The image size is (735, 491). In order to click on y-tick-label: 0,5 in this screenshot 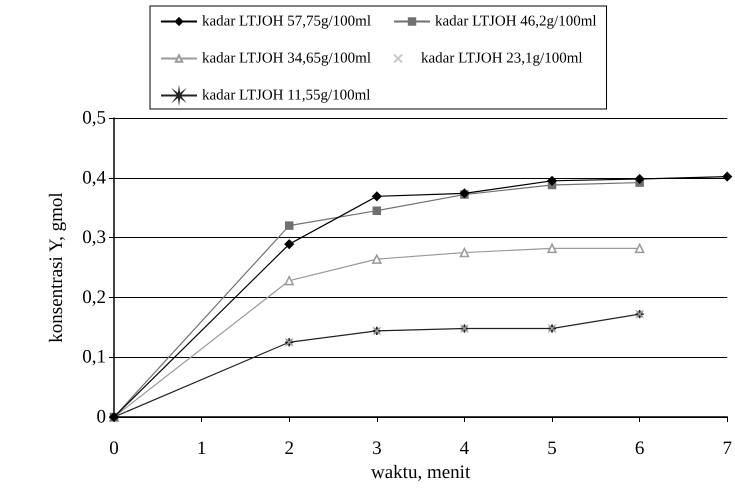, I will do `click(94, 118)`.